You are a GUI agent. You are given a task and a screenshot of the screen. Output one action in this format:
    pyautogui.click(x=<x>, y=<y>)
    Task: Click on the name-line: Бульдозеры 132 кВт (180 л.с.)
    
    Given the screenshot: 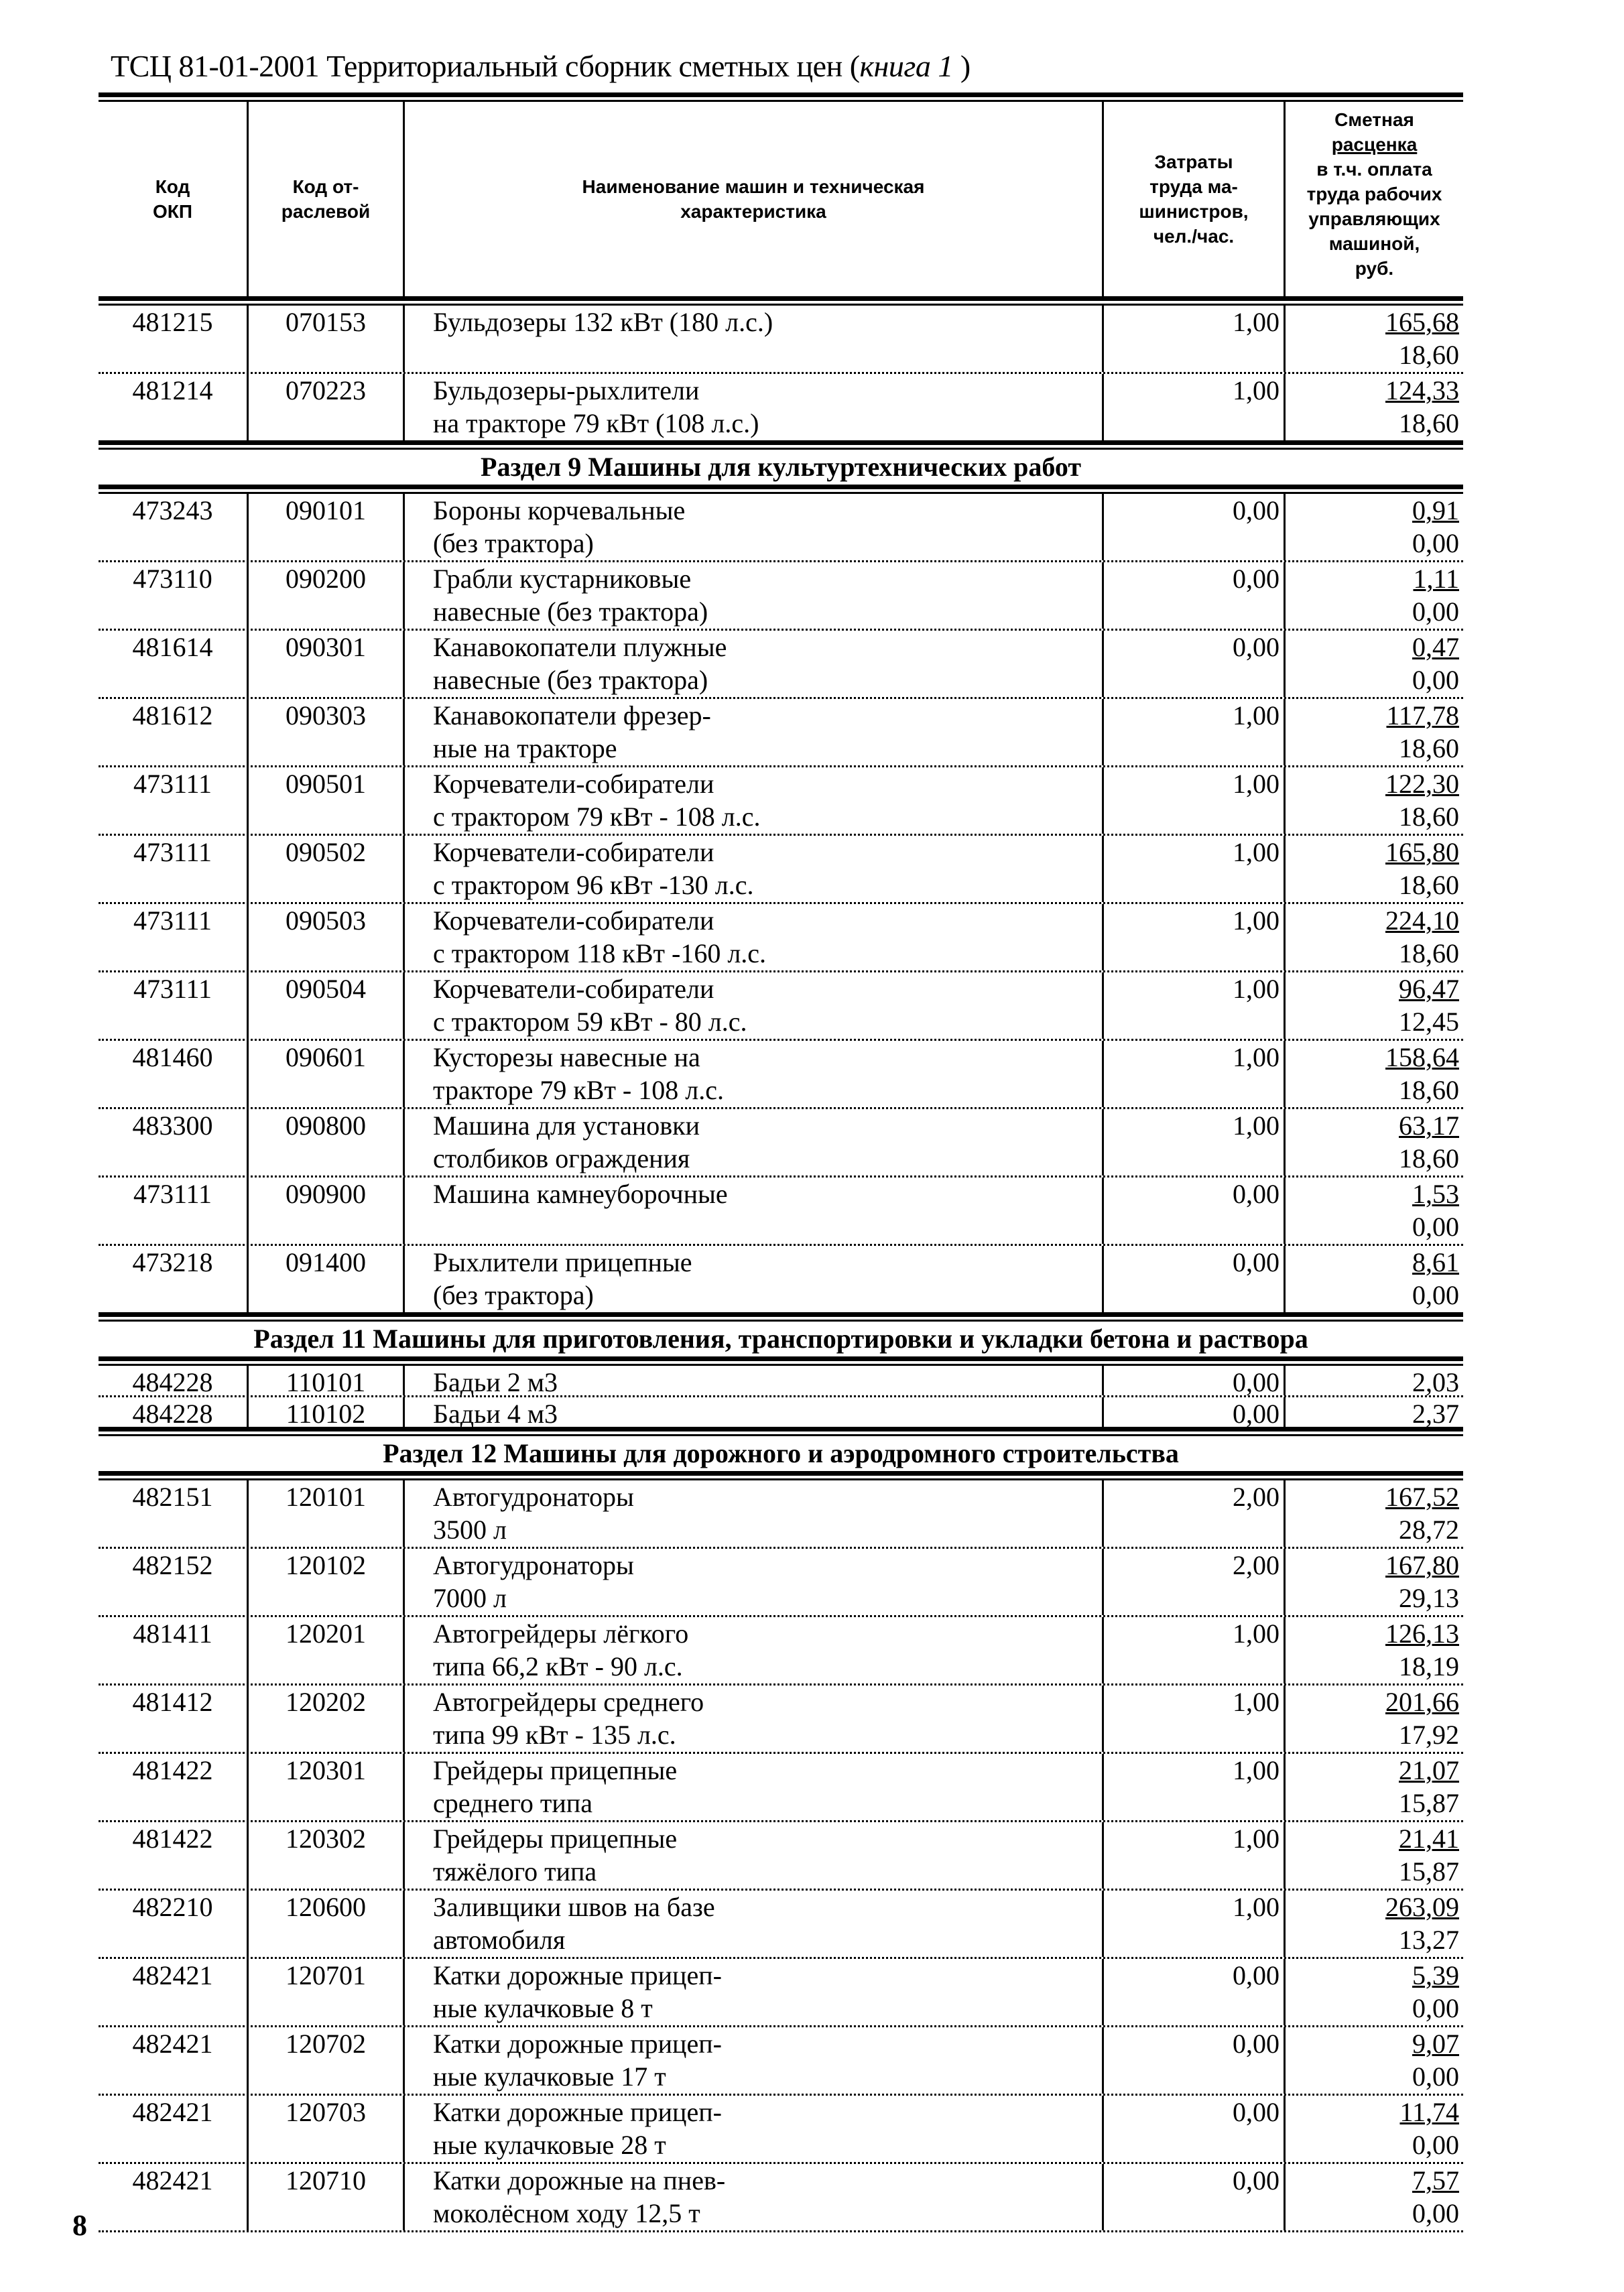 What is the action you would take?
    pyautogui.click(x=603, y=322)
    